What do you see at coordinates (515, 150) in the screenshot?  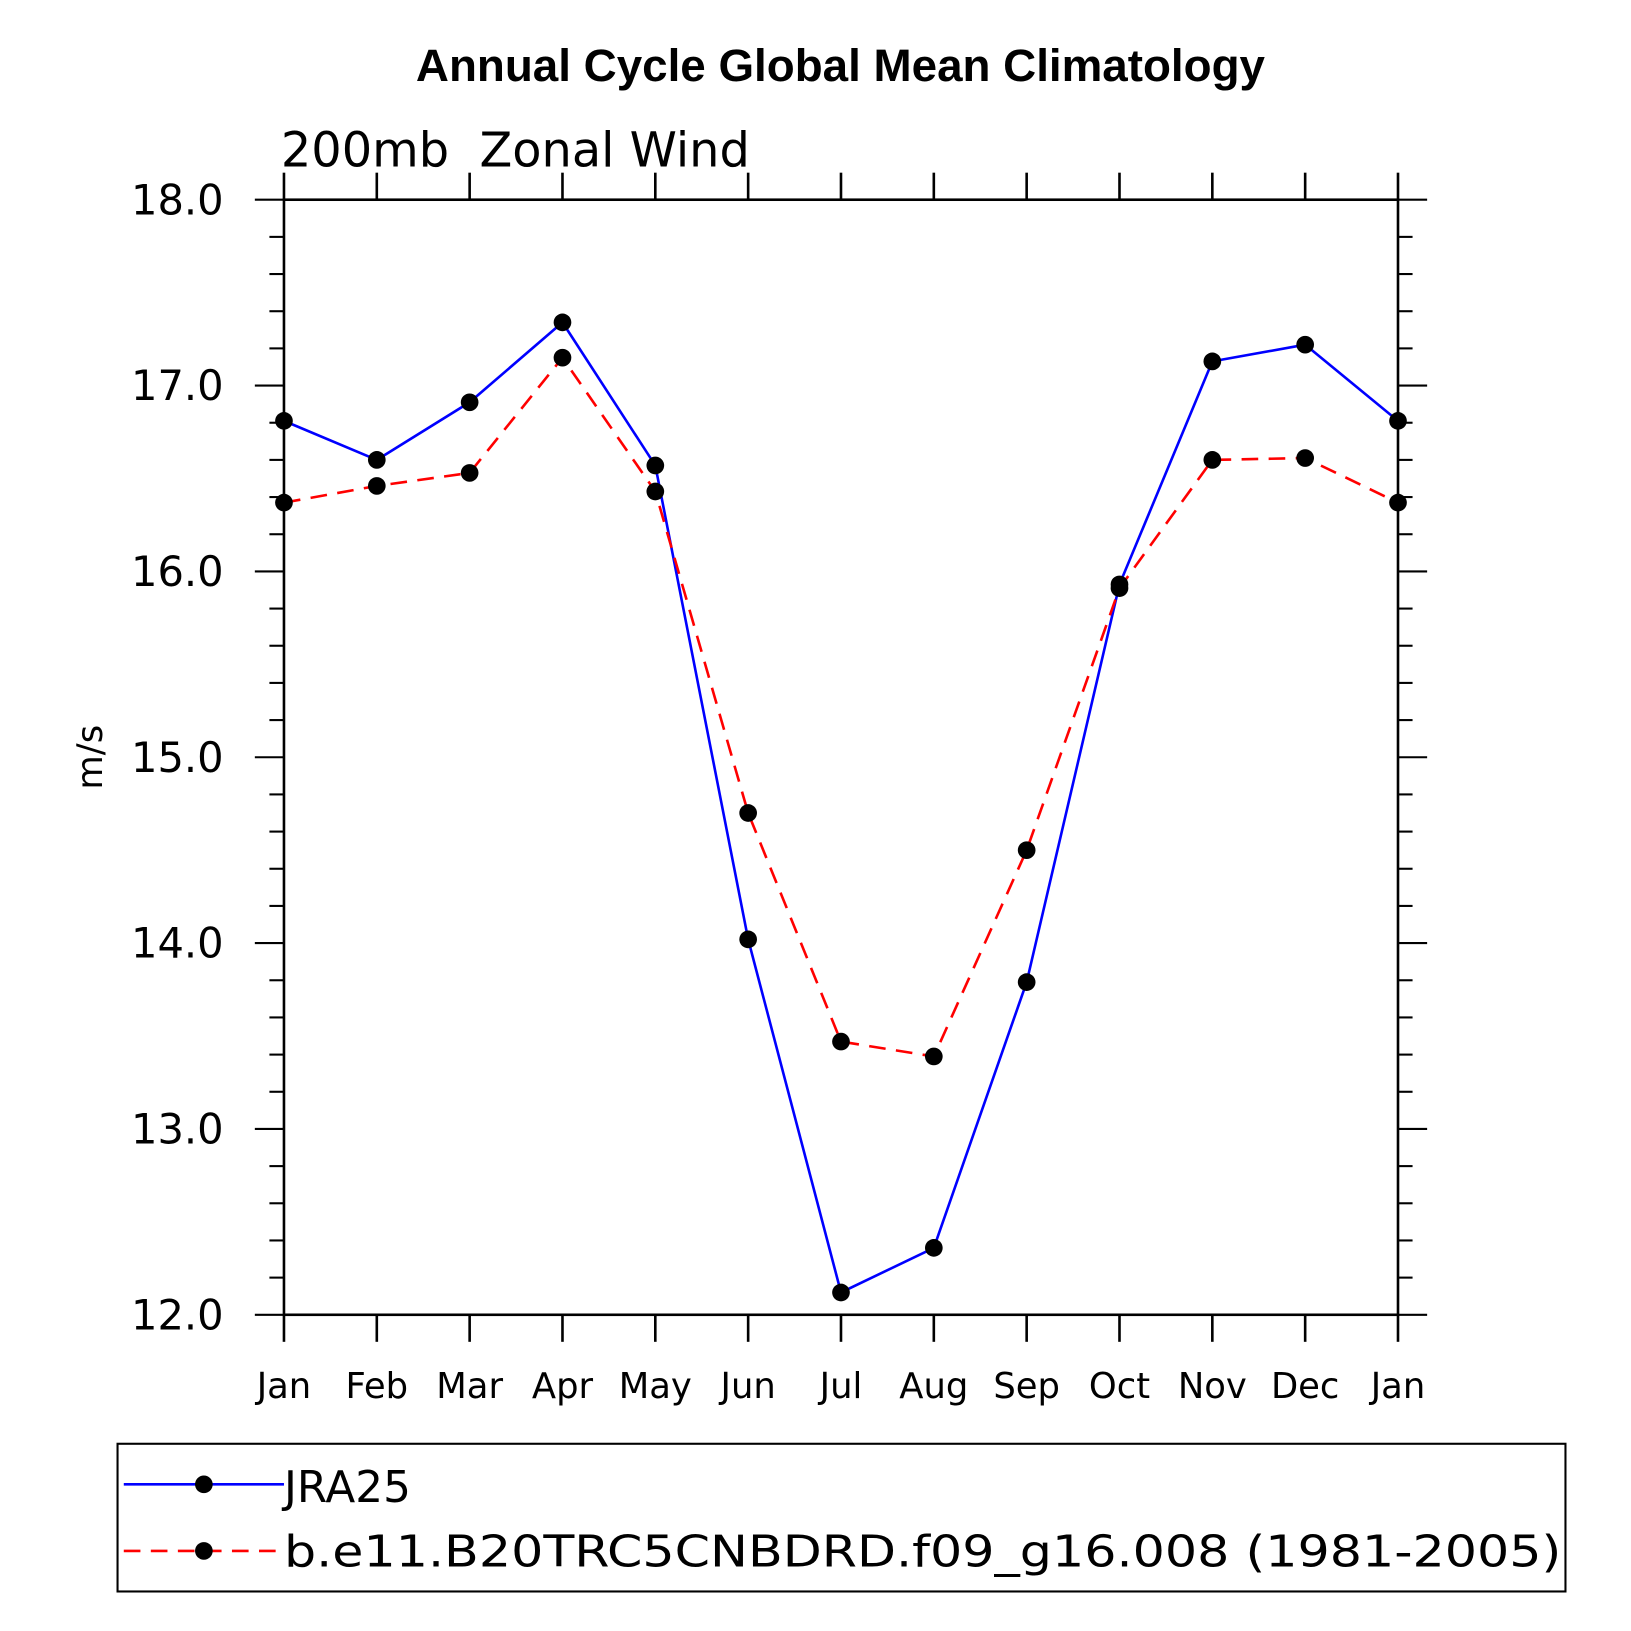 I see `chart-subtitle: 200mb Zonal Wind` at bounding box center [515, 150].